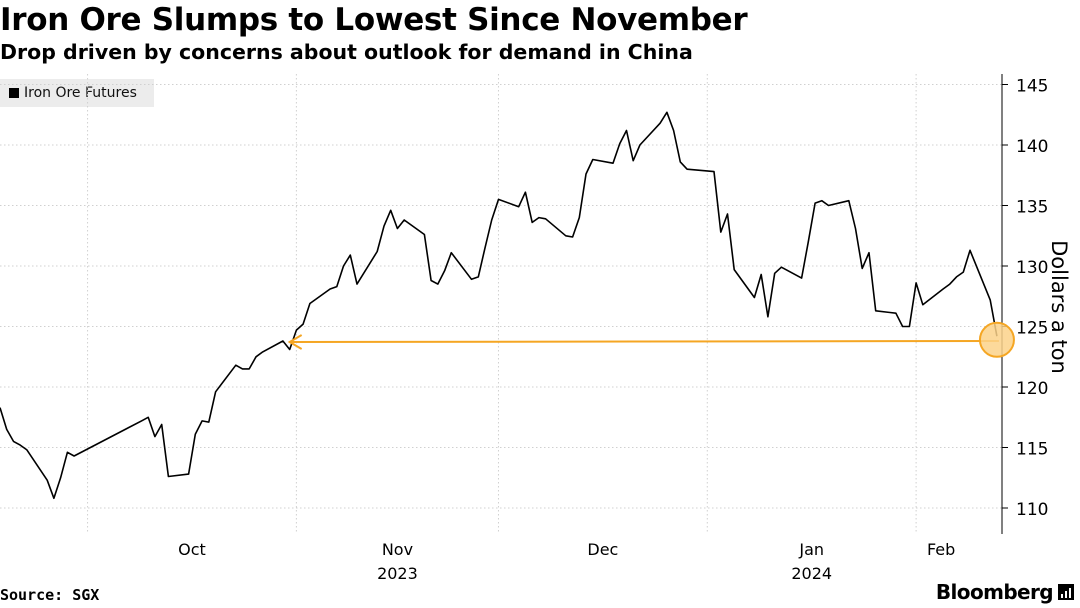 The width and height of the screenshot is (1080, 608). What do you see at coordinates (566, 561) in the screenshot?
I see `x-axis: Oct Nov 2023 Dec Jan 2024 Feb` at bounding box center [566, 561].